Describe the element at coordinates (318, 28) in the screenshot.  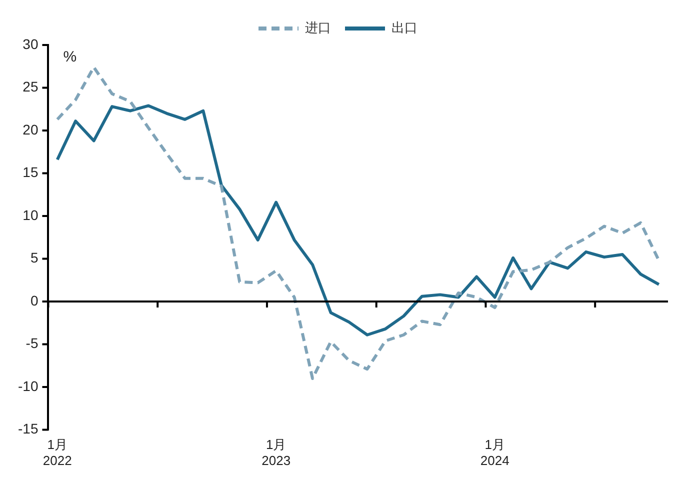
I see `legend-label: 进口` at that location.